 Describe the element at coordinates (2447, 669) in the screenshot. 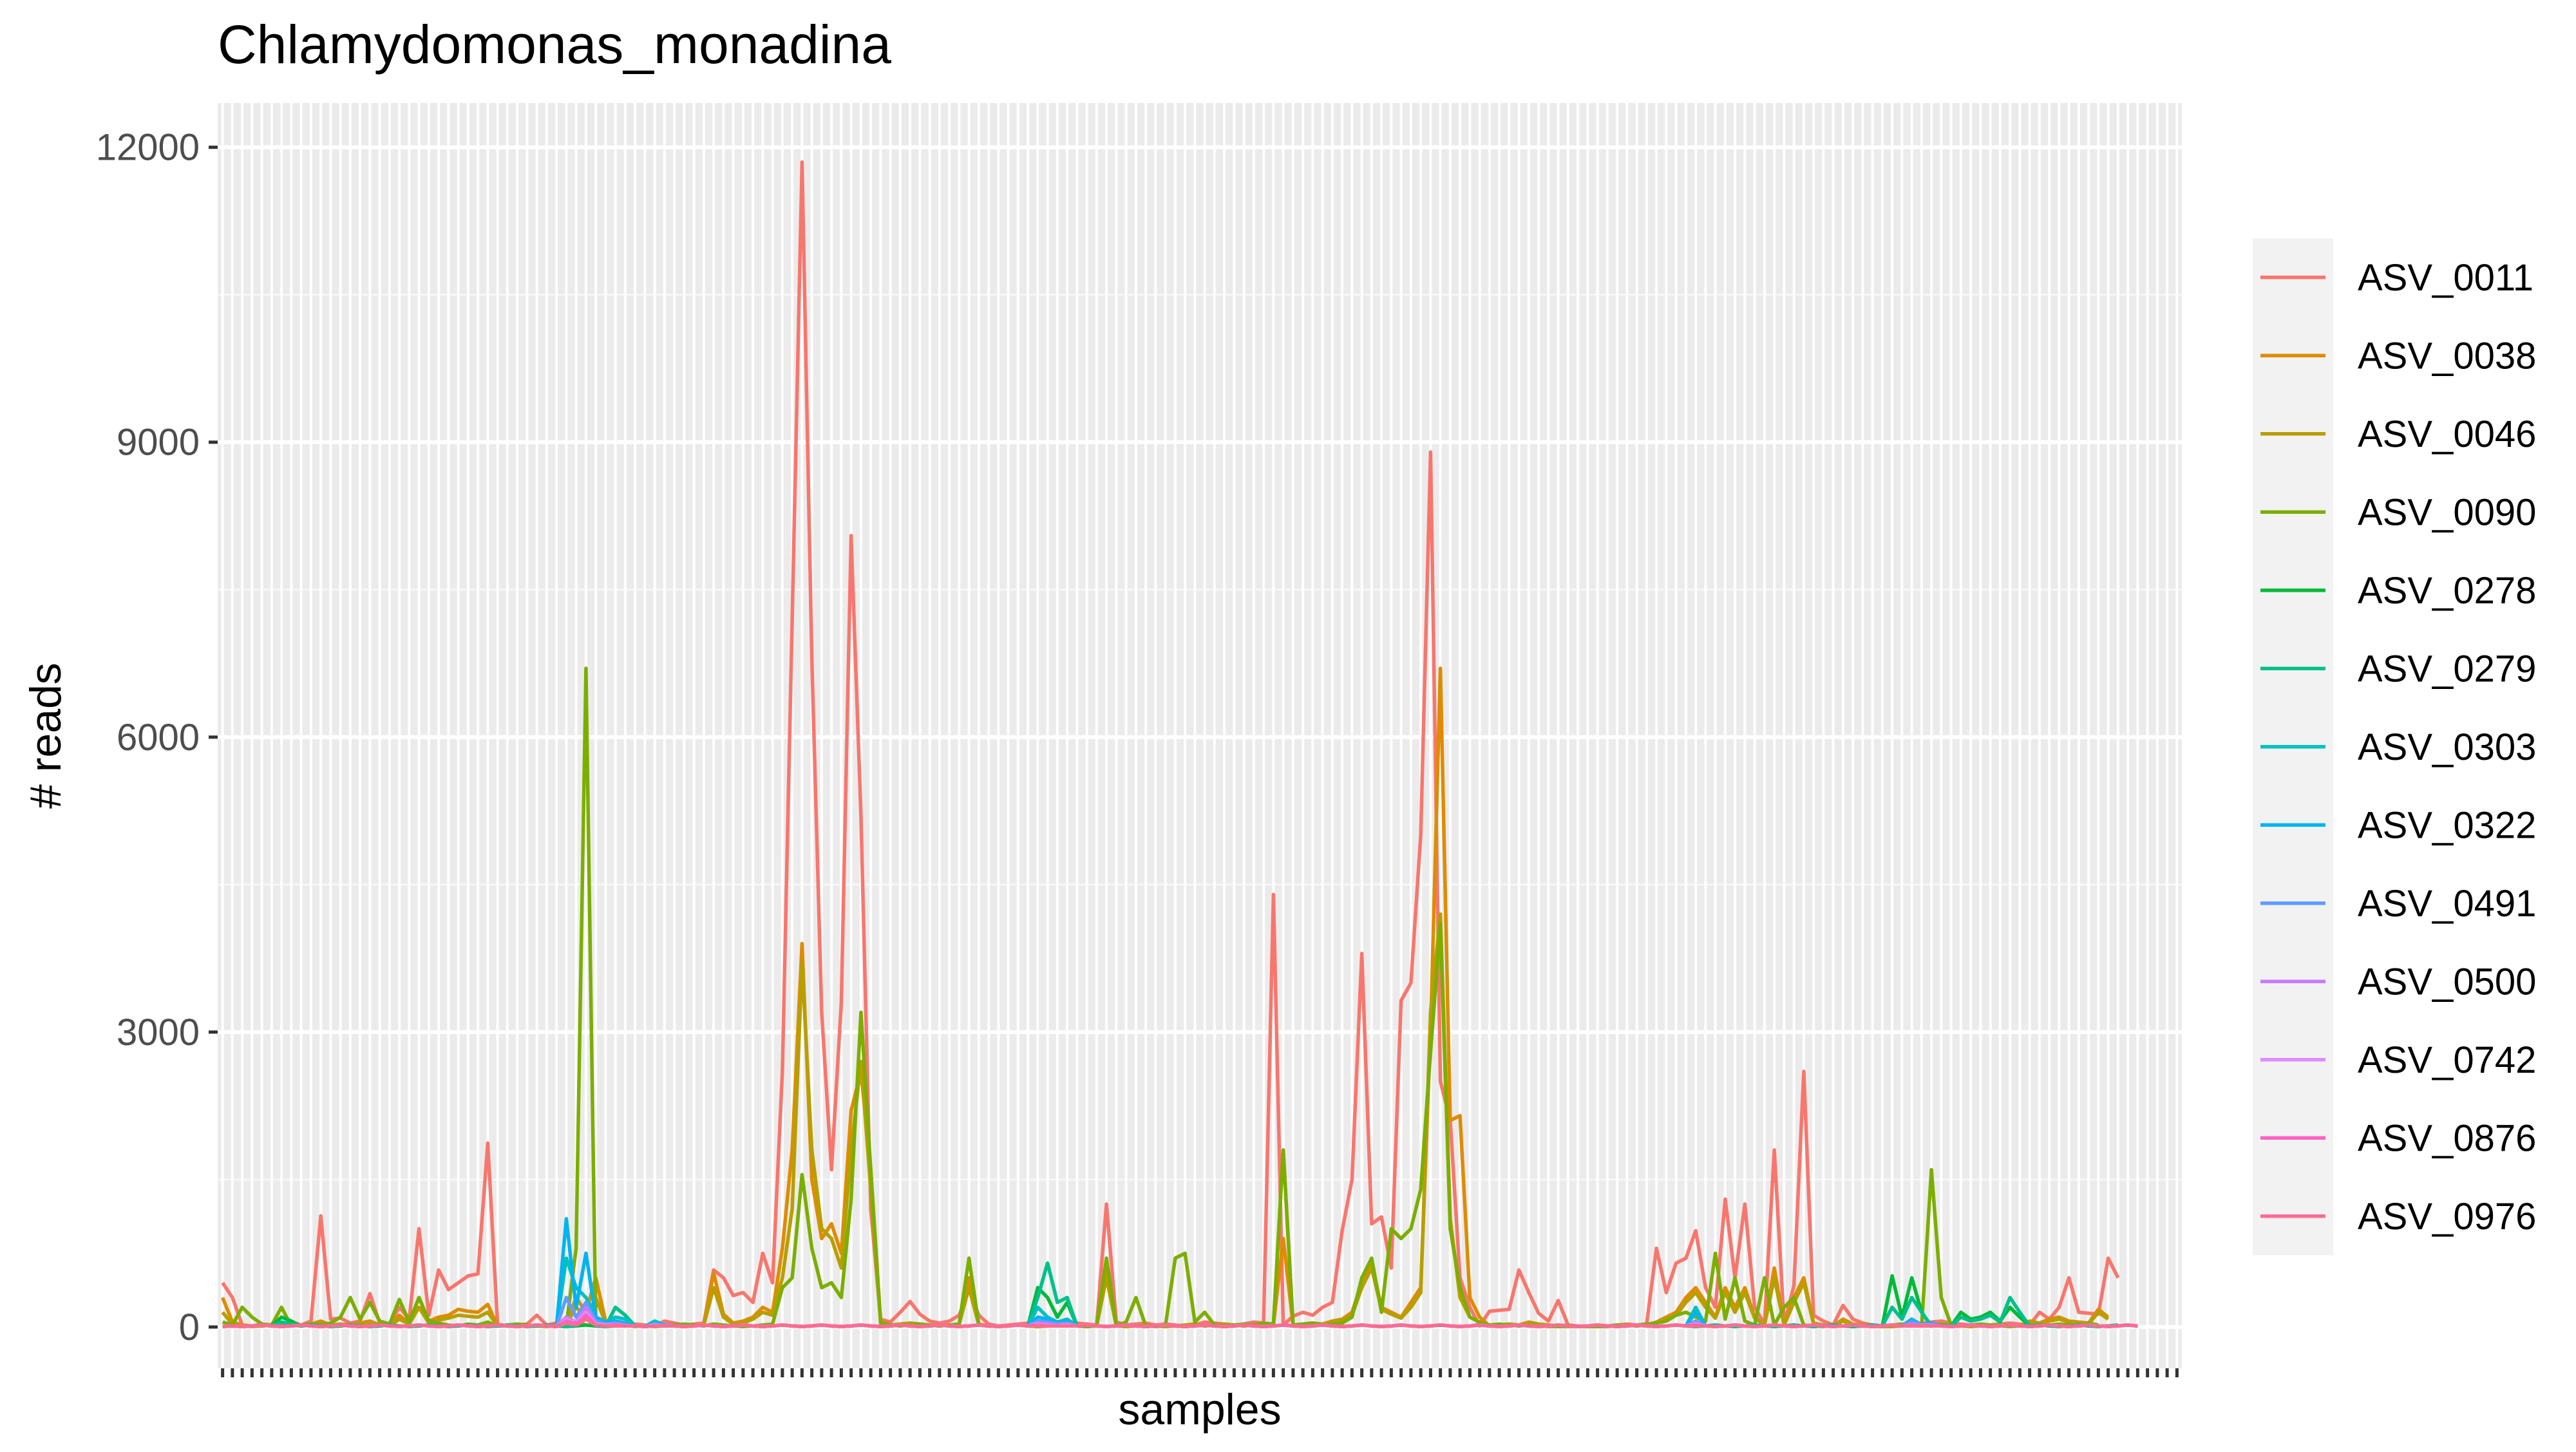

I see `legend-label: ASV_0279` at that location.